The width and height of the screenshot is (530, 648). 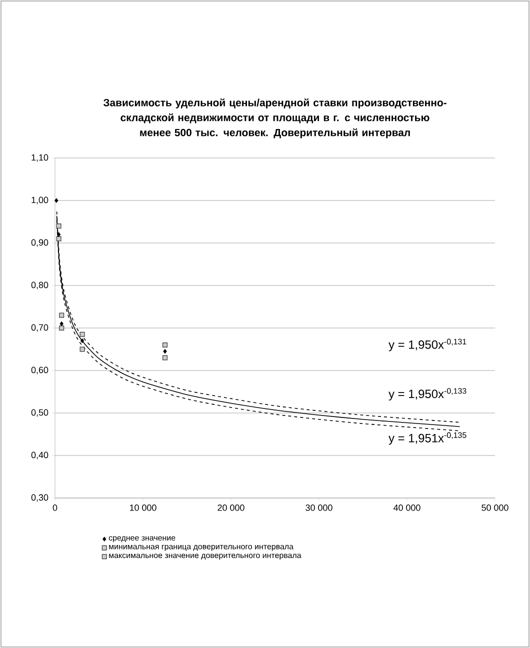 What do you see at coordinates (231, 507) in the screenshot?
I see `x-tick-label: 20 000` at bounding box center [231, 507].